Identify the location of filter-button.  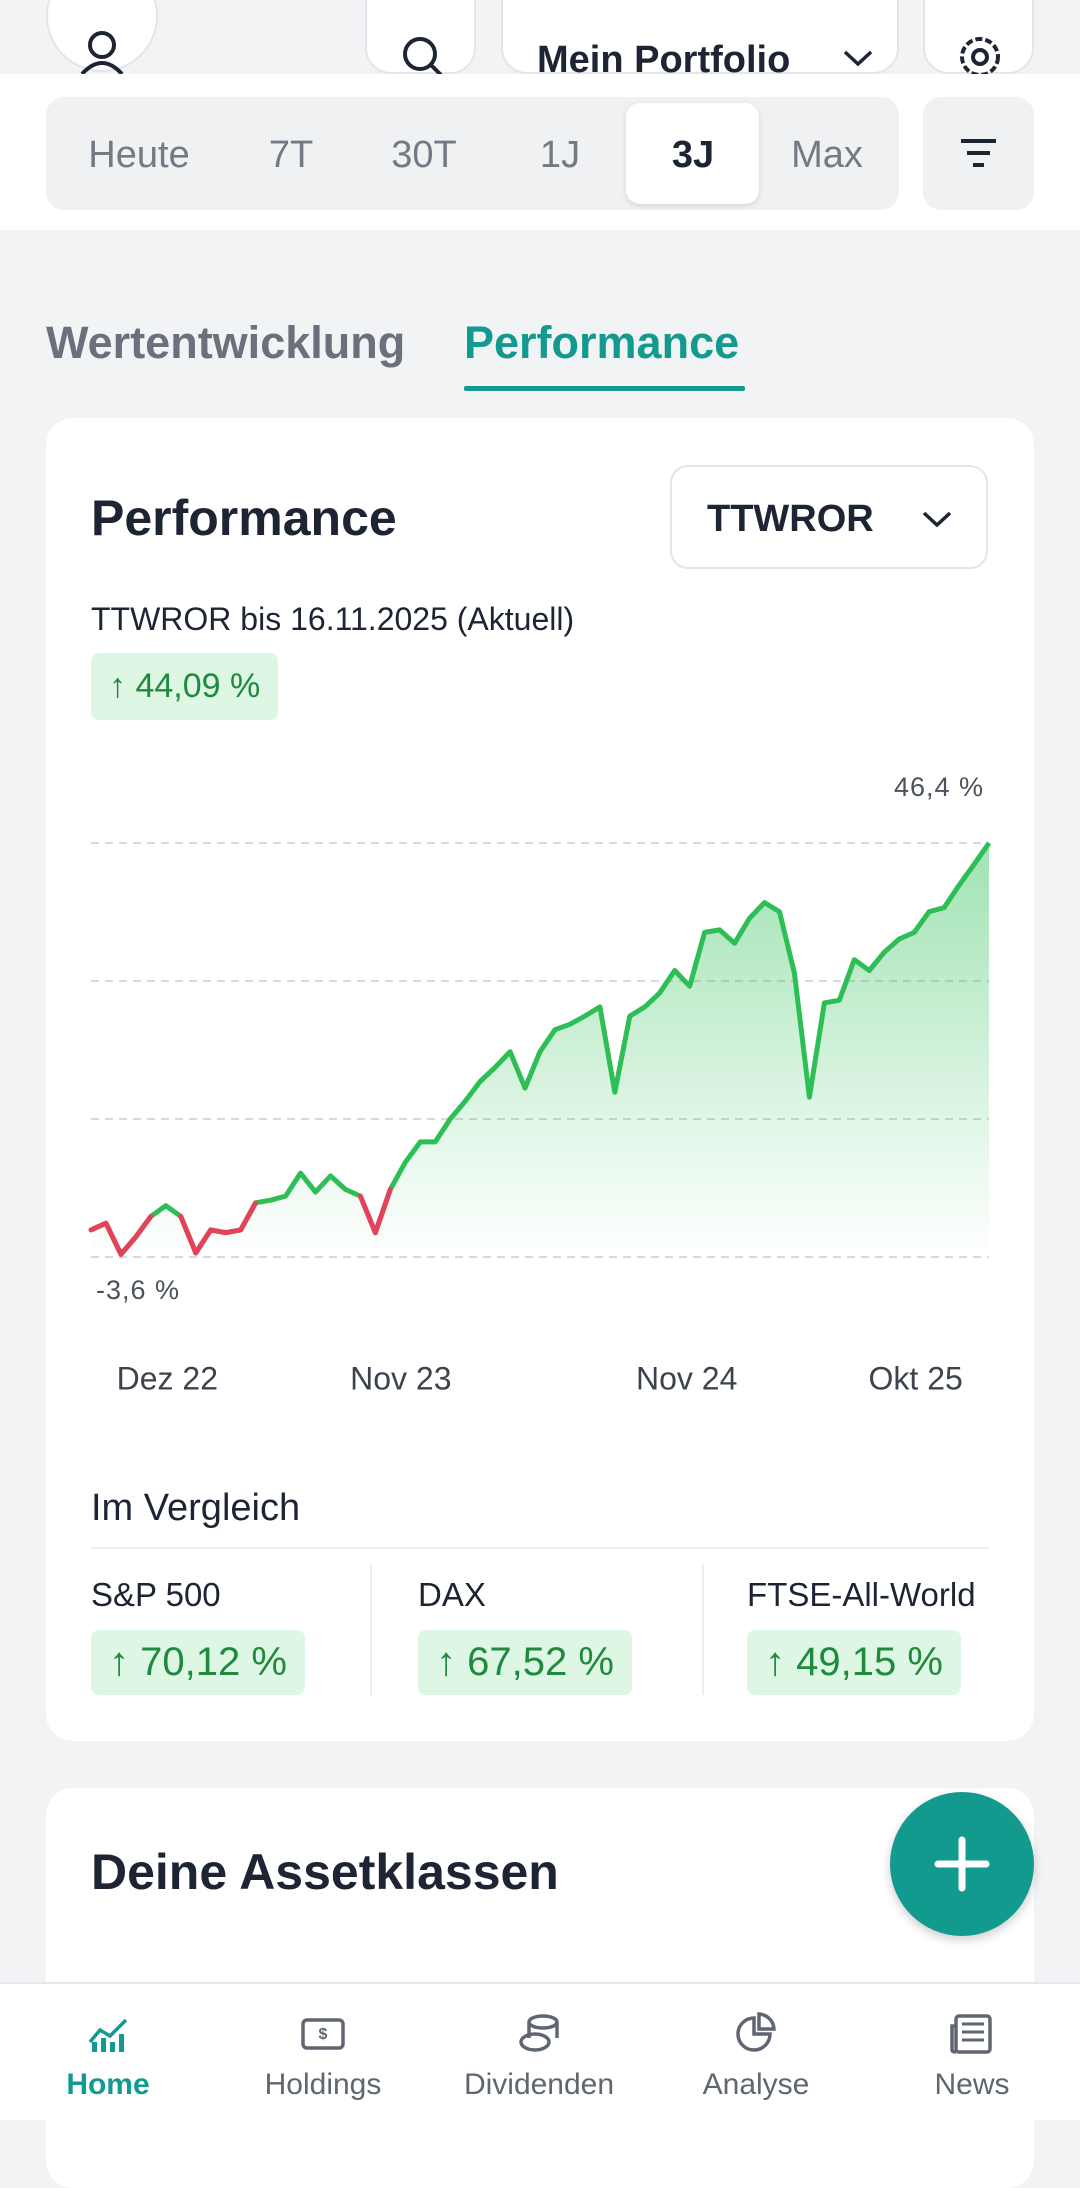
(978, 153).